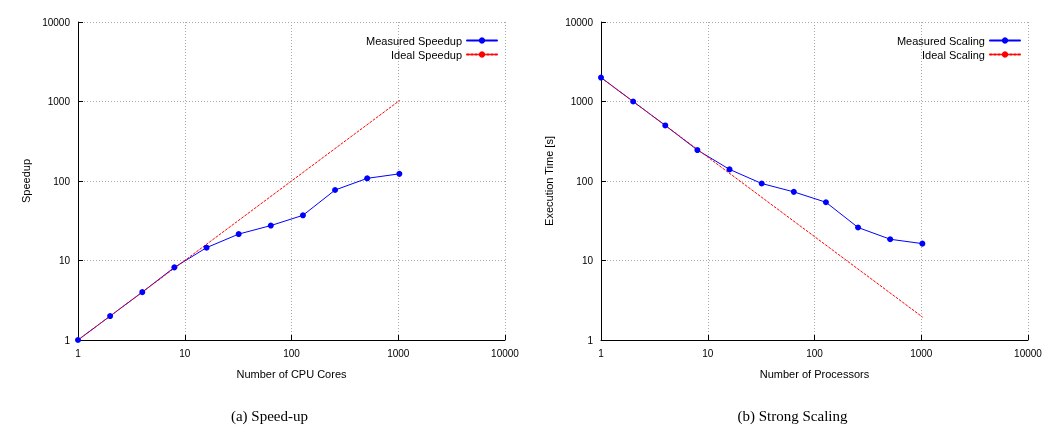 The image size is (1062, 432). What do you see at coordinates (269, 416) in the screenshot?
I see `text: (a) Speed-up` at bounding box center [269, 416].